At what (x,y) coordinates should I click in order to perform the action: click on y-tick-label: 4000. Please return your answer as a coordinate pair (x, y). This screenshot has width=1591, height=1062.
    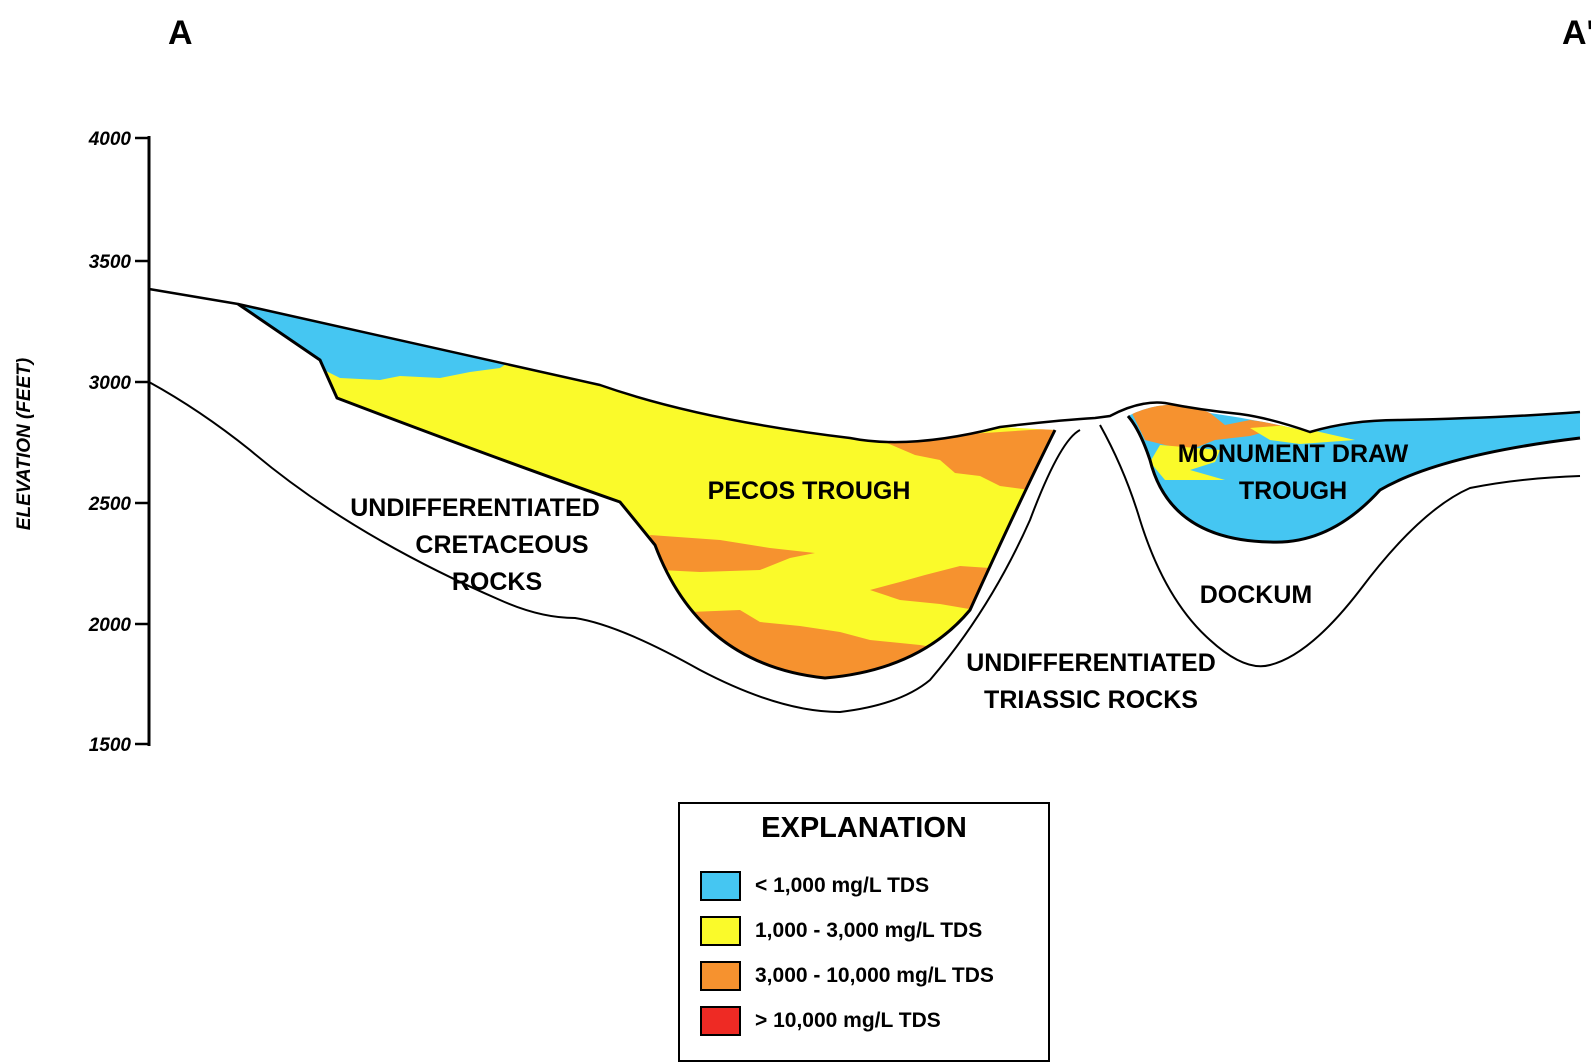
    Looking at the image, I should click on (110, 139).